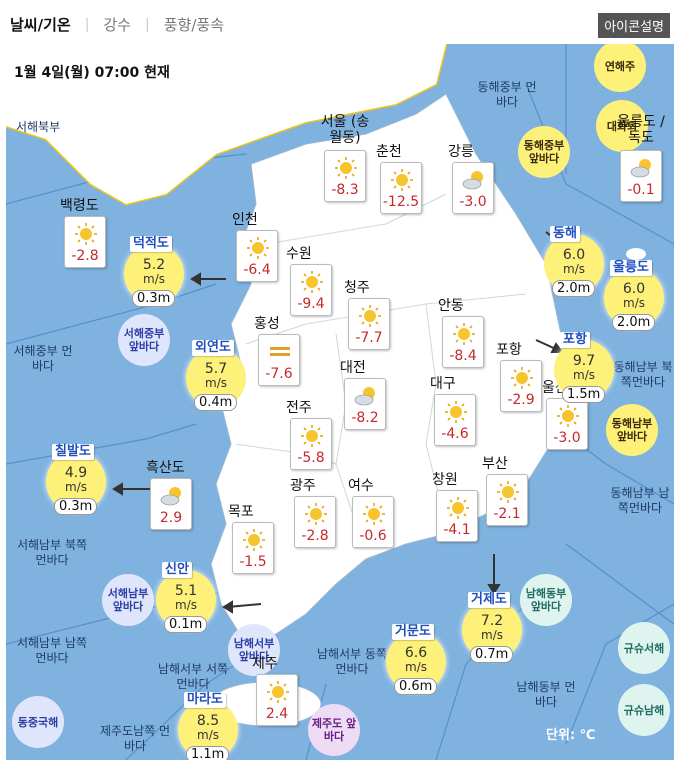 The height and width of the screenshot is (768, 700). What do you see at coordinates (352, 661) in the screenshot?
I see `sea-region-label: 남해서부 동쪽먼바다` at bounding box center [352, 661].